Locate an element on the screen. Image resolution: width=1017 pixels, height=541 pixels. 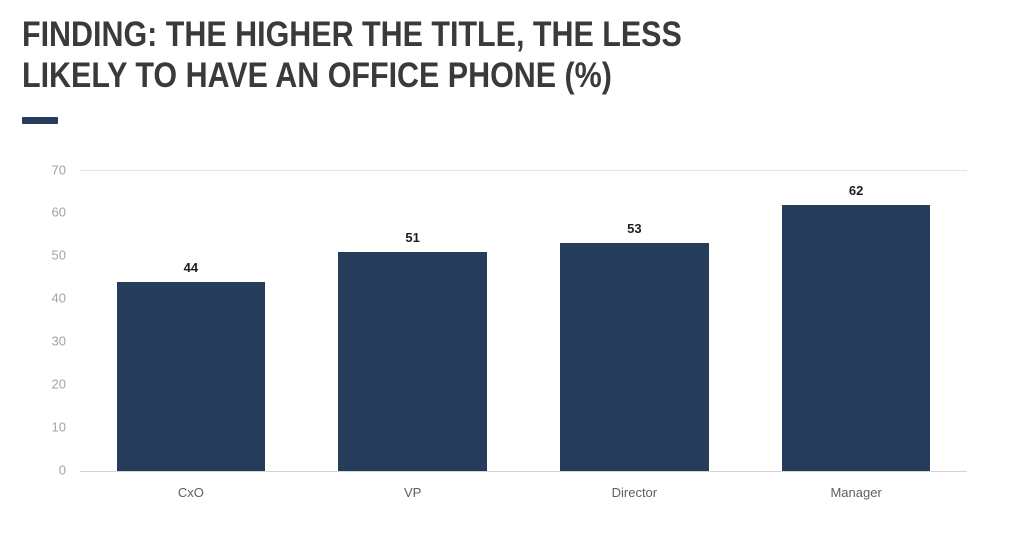
bar-value-label: 53 is located at coordinates (634, 229).